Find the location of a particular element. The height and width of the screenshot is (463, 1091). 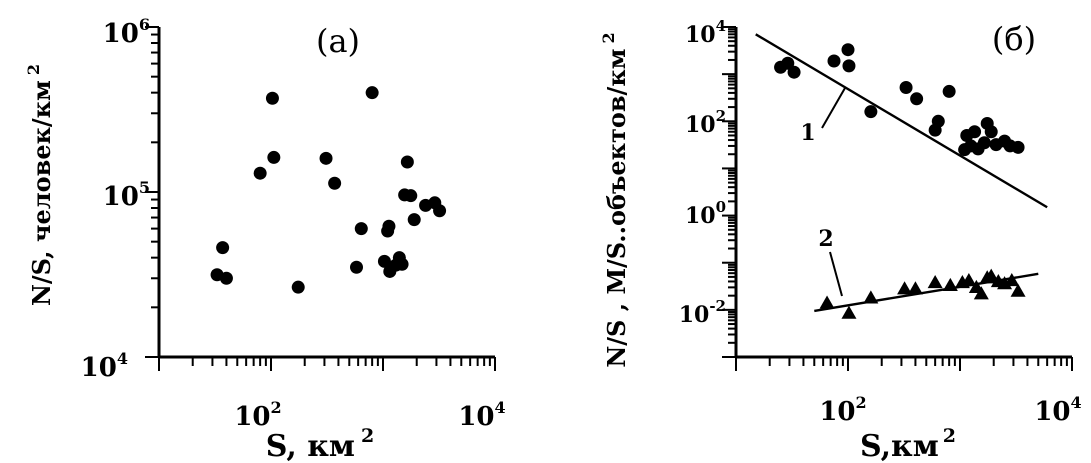

series-1-leader-line is located at coordinates (833, 108).